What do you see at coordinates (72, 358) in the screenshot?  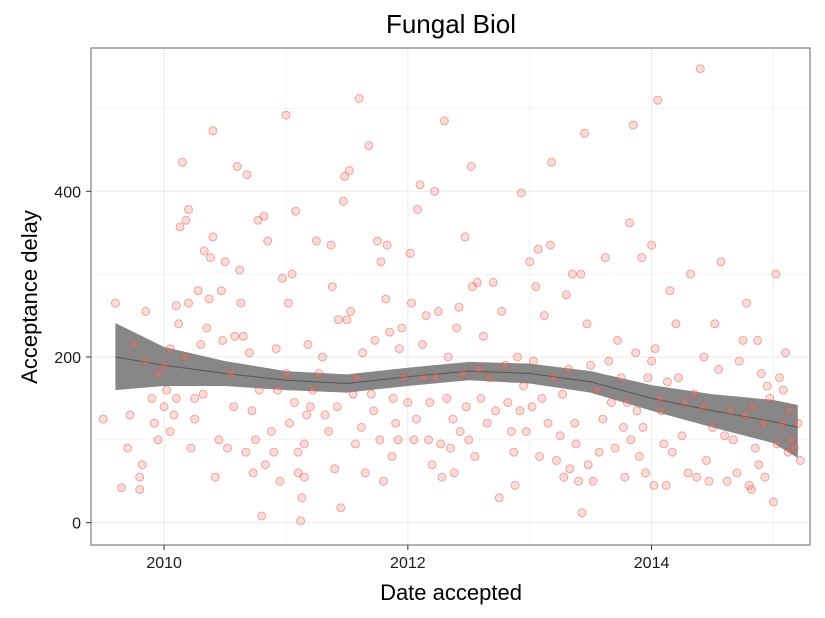 I see `y-axis: 0 200 400` at bounding box center [72, 358].